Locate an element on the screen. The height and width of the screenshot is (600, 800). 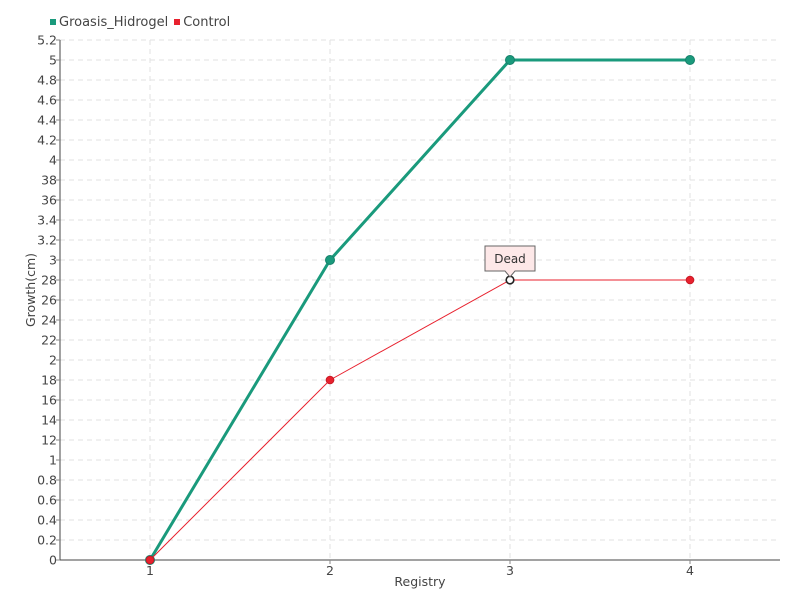
y-tick-label: 4.8 is located at coordinates (47, 80).